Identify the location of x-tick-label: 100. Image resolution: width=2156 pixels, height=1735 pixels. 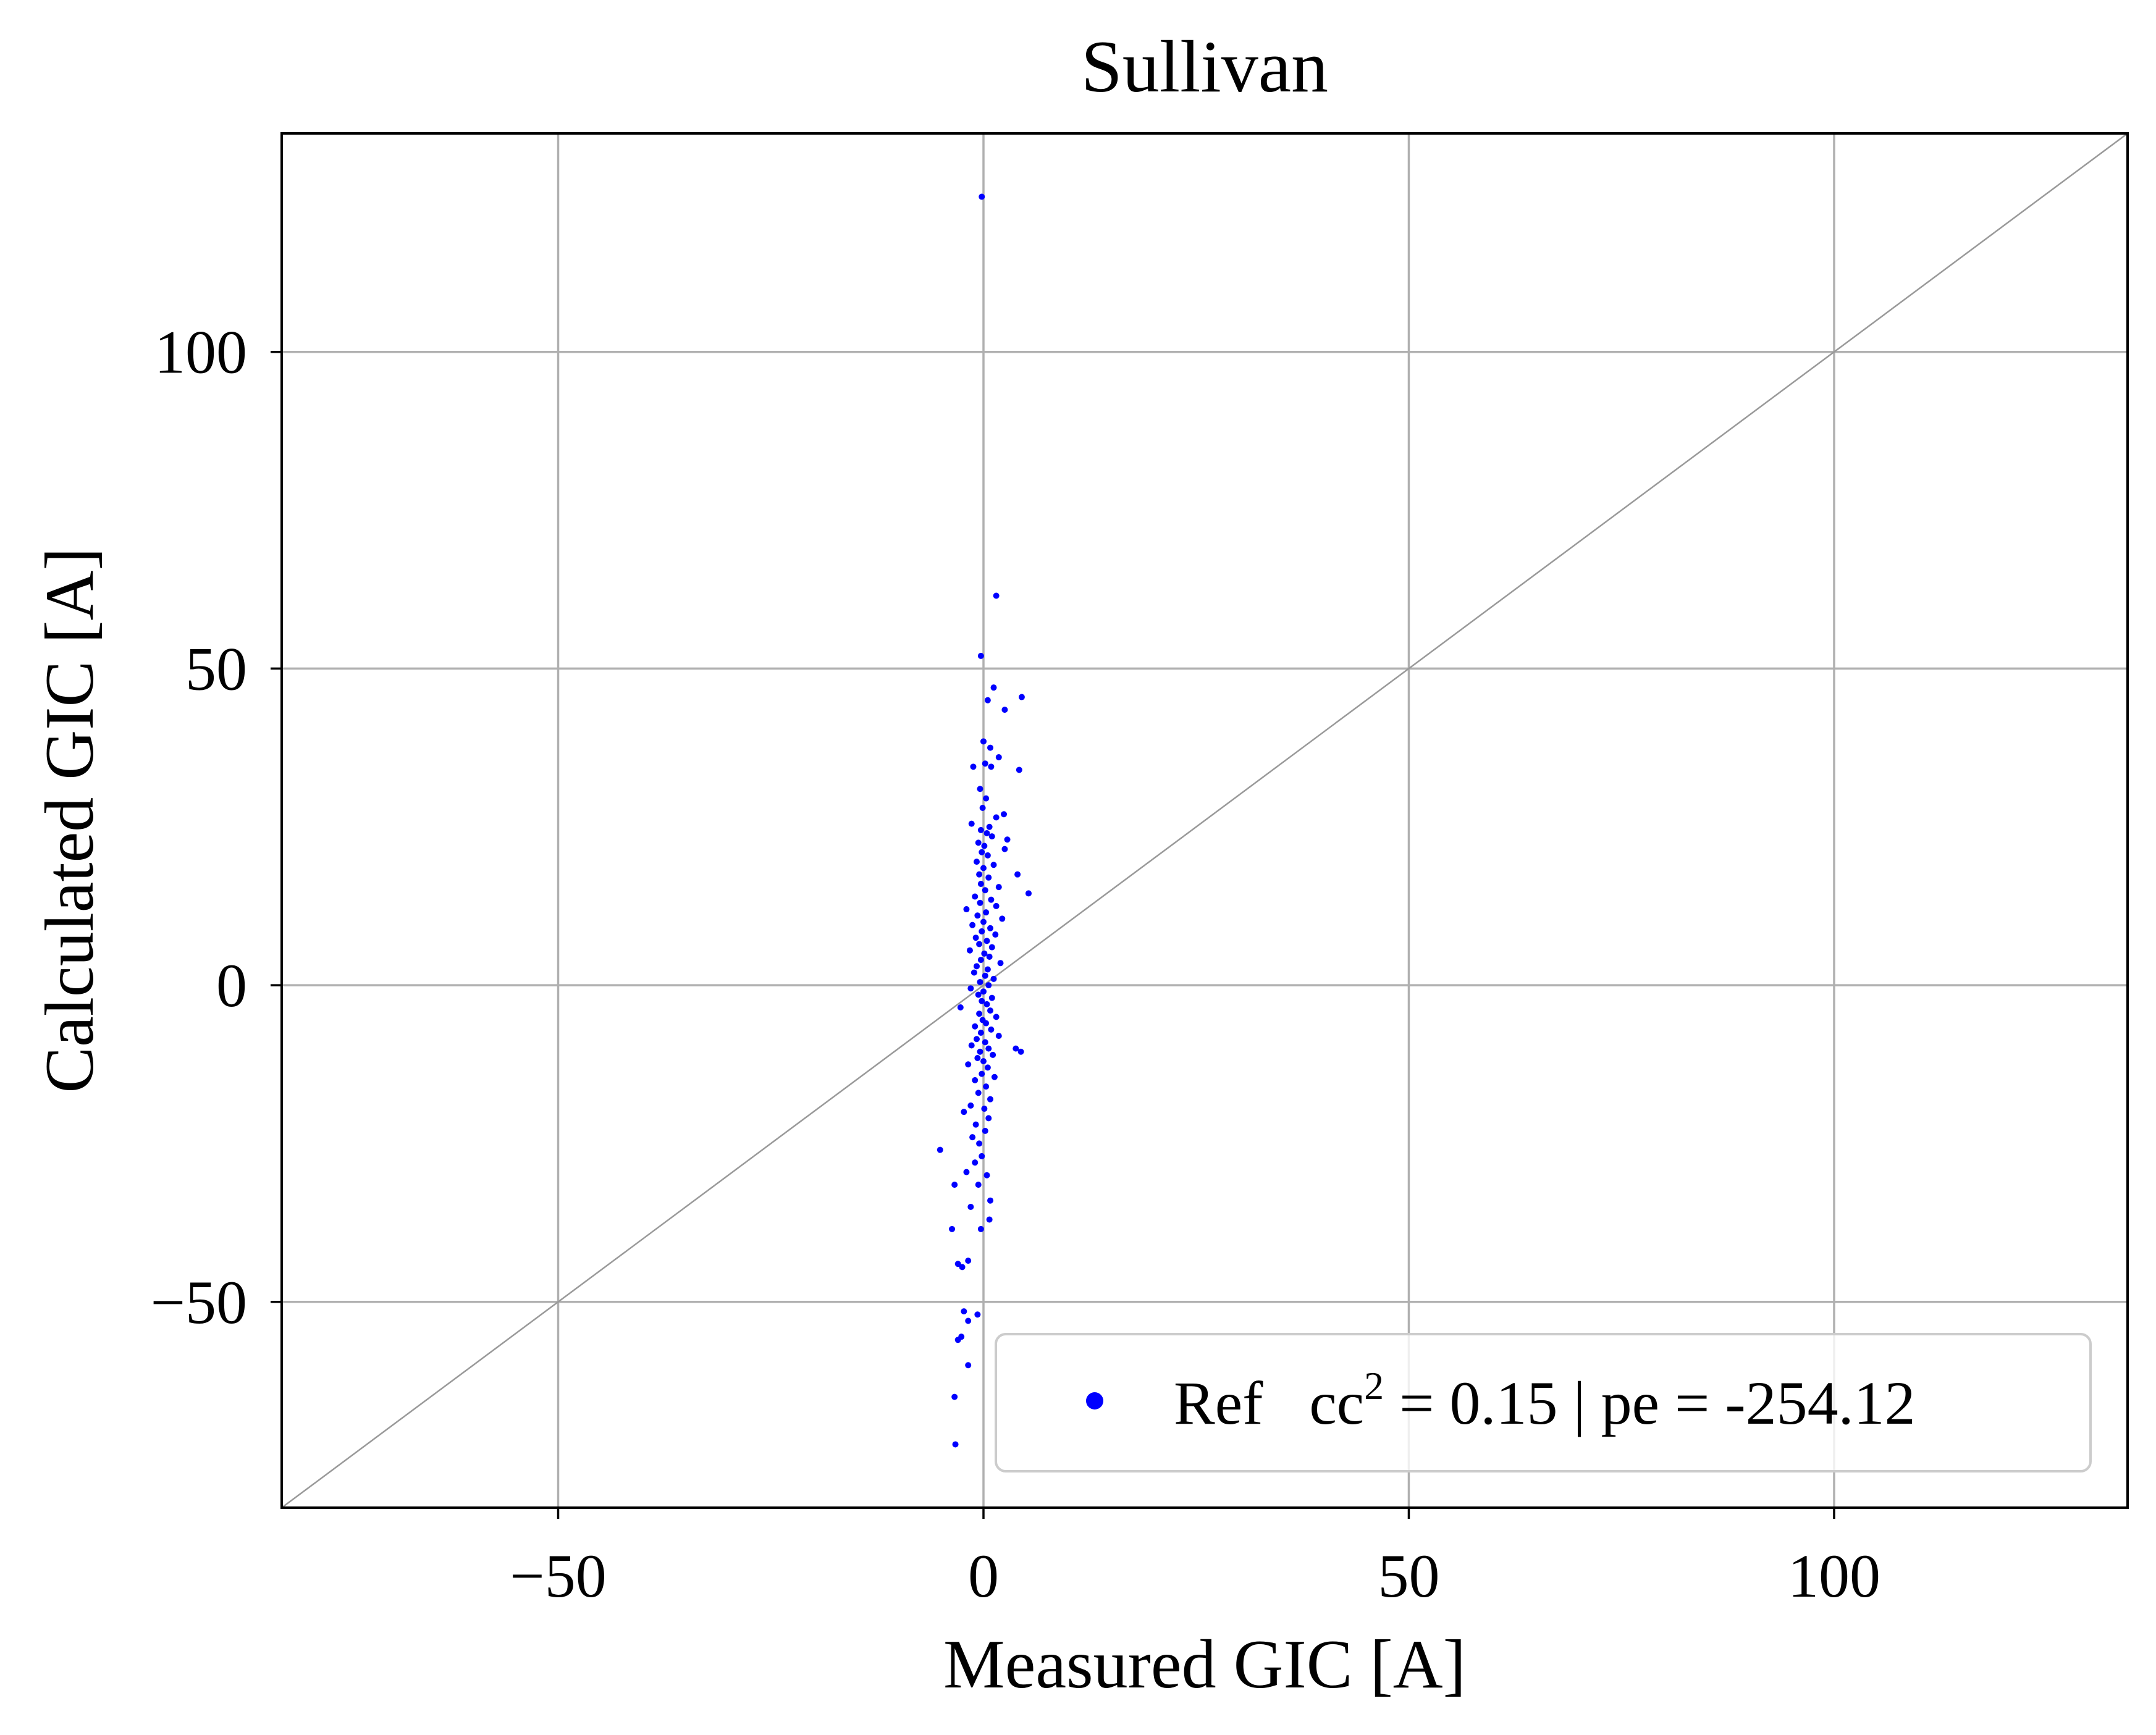
(1834, 1576).